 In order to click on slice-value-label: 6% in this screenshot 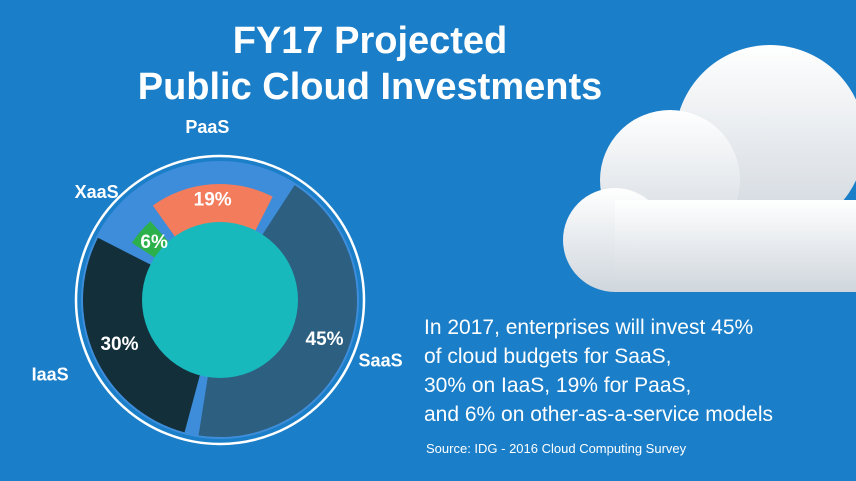, I will do `click(154, 242)`.